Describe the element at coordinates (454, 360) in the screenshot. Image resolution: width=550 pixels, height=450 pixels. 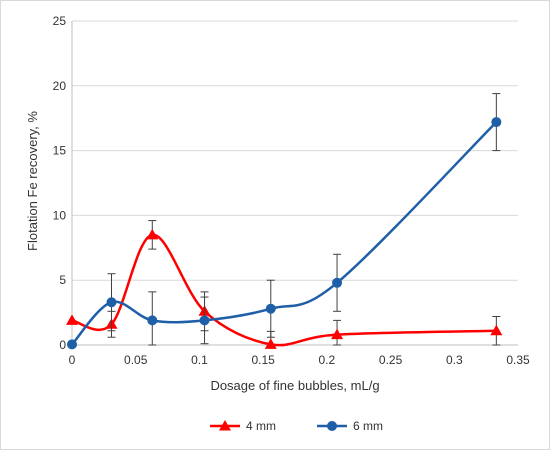
I see `x-tick-label: 0.3` at that location.